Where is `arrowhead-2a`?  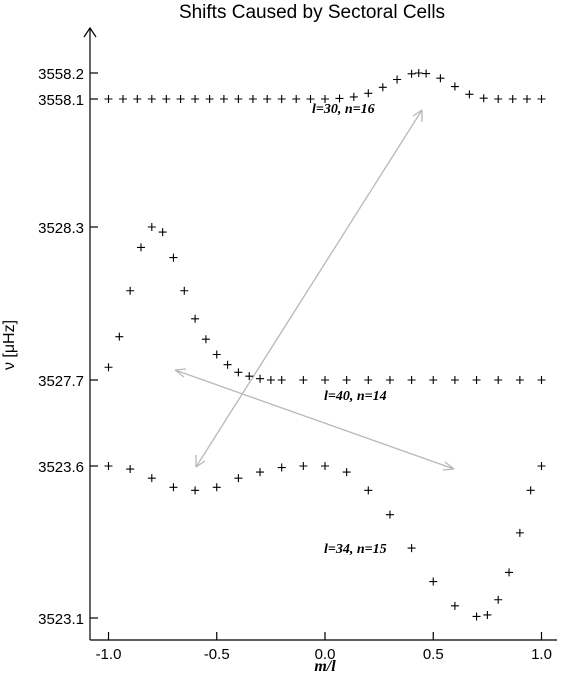
arrowhead-2a is located at coordinates (180, 373).